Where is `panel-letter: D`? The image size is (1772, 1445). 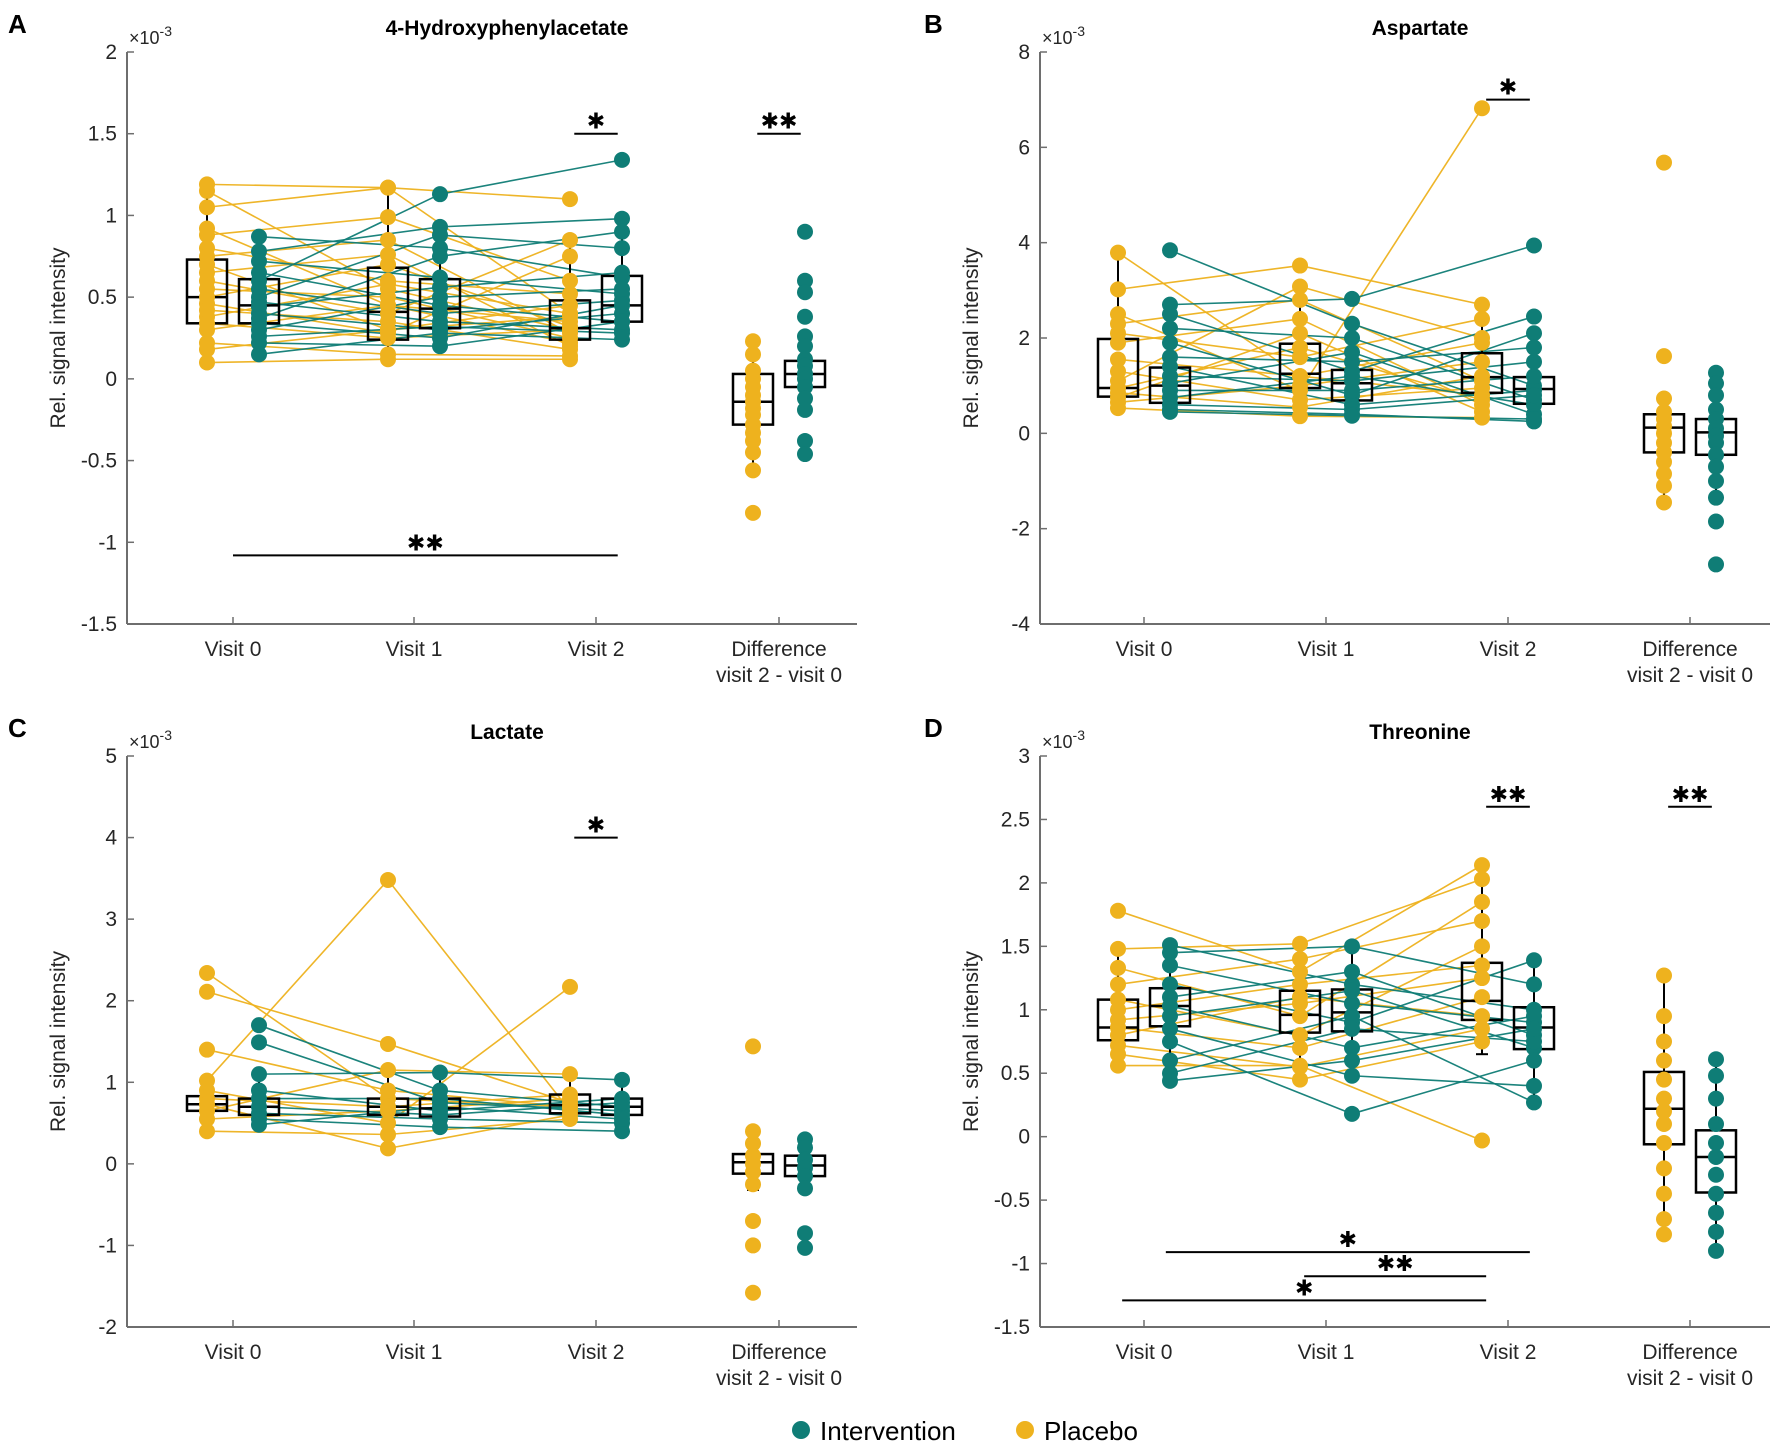 panel-letter: D is located at coordinates (933, 728).